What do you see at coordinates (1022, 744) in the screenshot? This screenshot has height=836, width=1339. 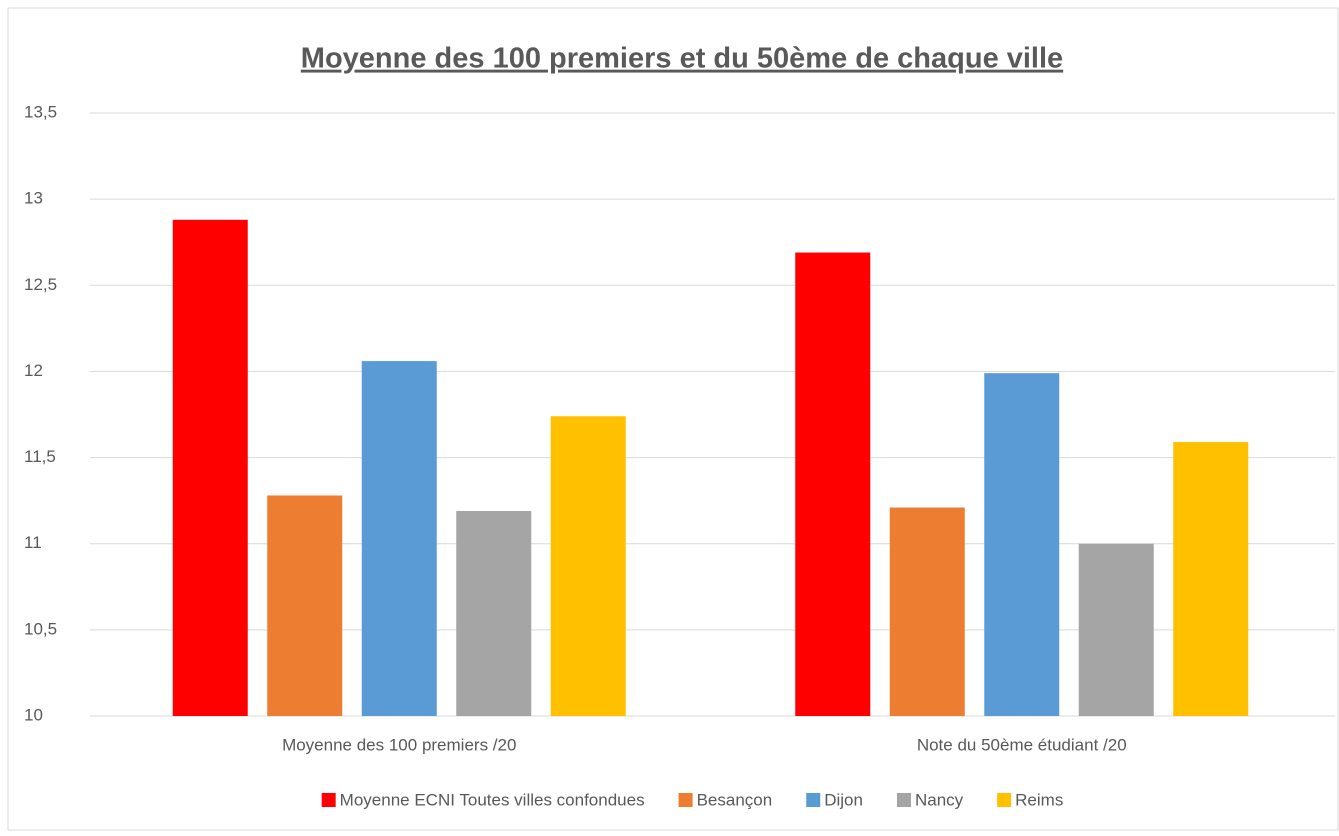 I see `x-tick-label: Note du 50ème étudiant /20` at bounding box center [1022, 744].